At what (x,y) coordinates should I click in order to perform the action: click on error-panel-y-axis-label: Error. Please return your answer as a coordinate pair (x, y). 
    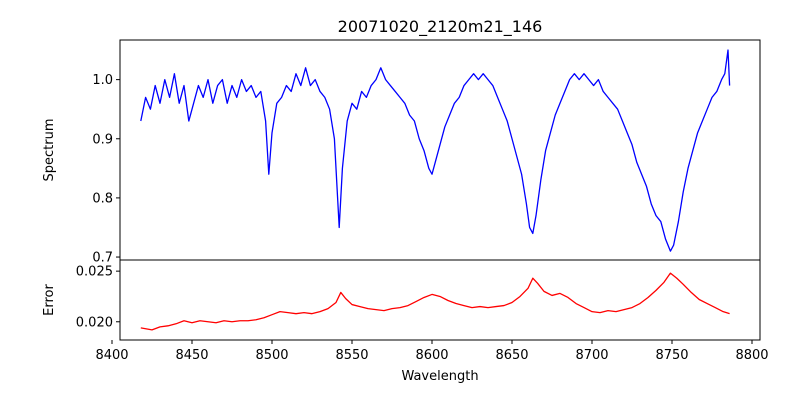
    Looking at the image, I should click on (49, 300).